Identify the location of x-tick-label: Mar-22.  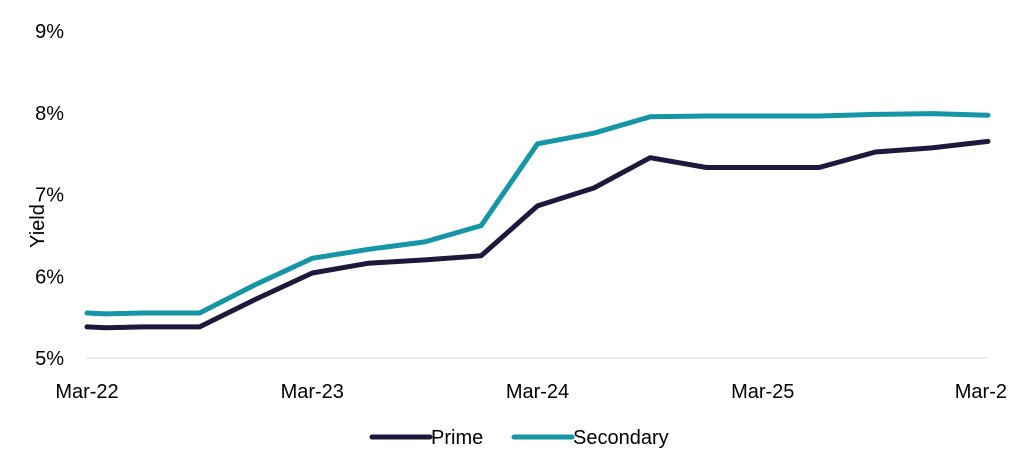
(86, 392).